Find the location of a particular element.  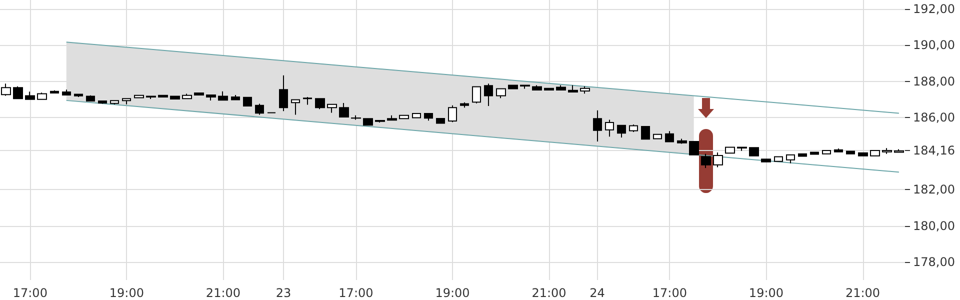

x-tick-label: 24 is located at coordinates (597, 293).